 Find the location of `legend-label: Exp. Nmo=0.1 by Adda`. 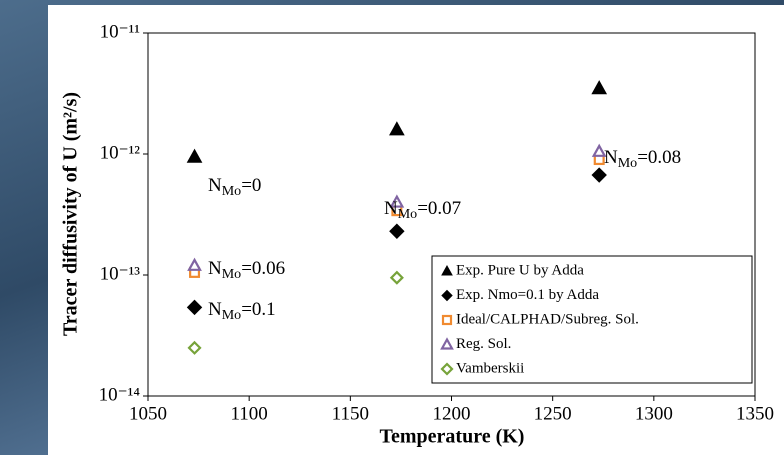

legend-label: Exp. Nmo=0.1 by Adda is located at coordinates (527, 295).